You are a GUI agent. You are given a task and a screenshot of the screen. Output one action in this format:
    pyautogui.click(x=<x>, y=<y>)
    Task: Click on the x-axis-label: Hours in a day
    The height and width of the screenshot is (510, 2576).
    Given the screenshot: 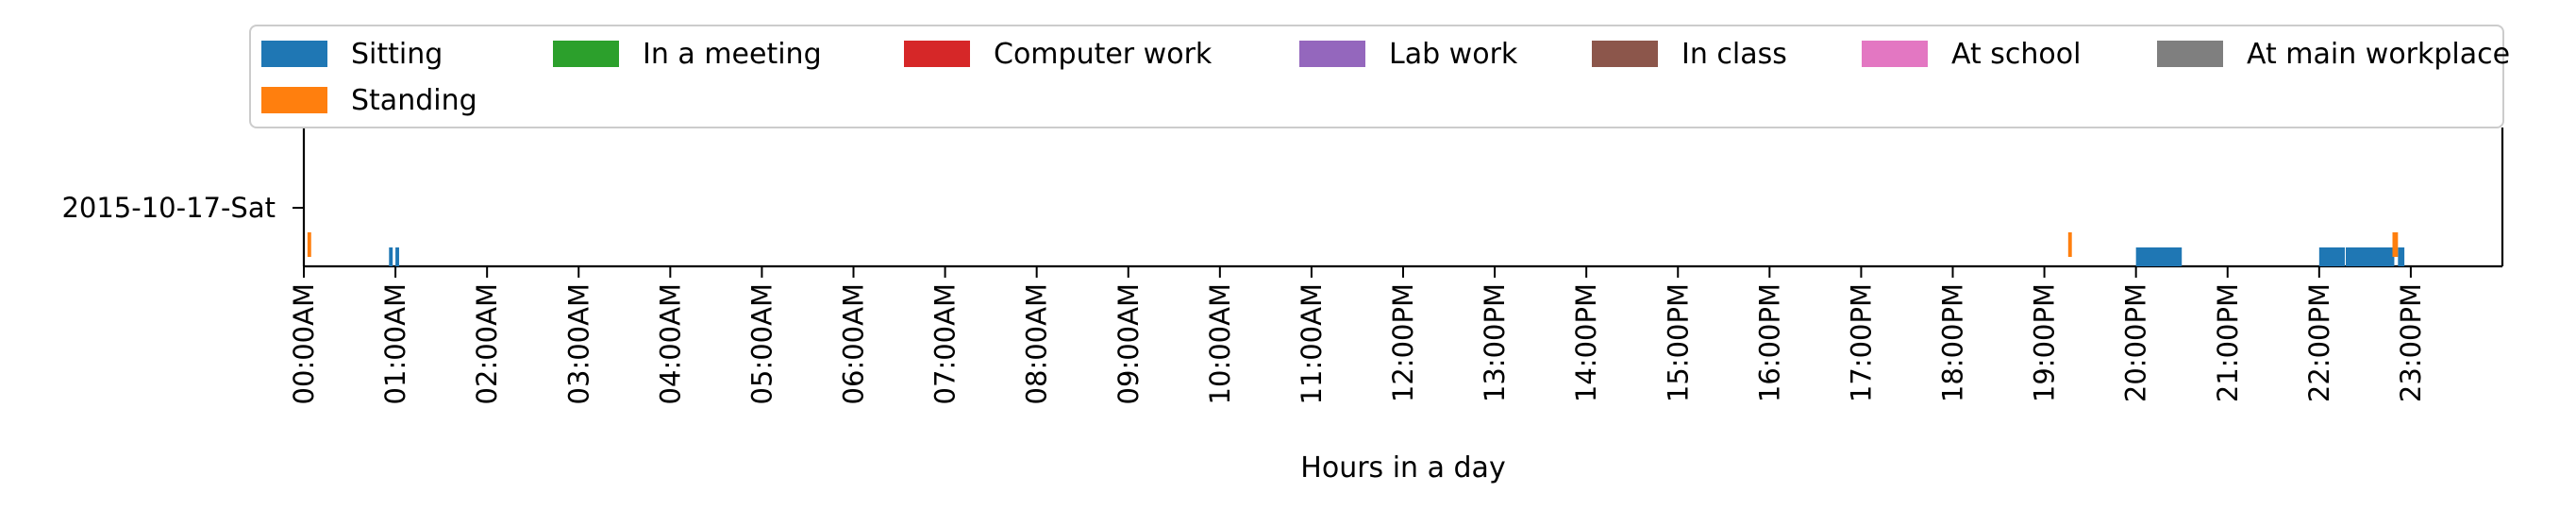 What is the action you would take?
    pyautogui.click(x=1402, y=467)
    